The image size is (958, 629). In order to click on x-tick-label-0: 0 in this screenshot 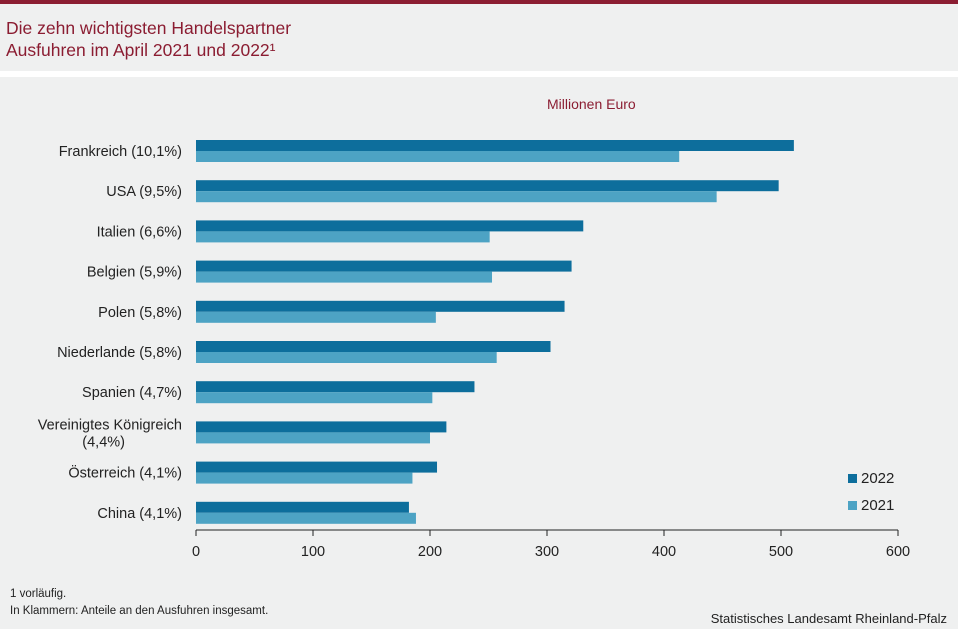, I will do `click(196, 552)`.